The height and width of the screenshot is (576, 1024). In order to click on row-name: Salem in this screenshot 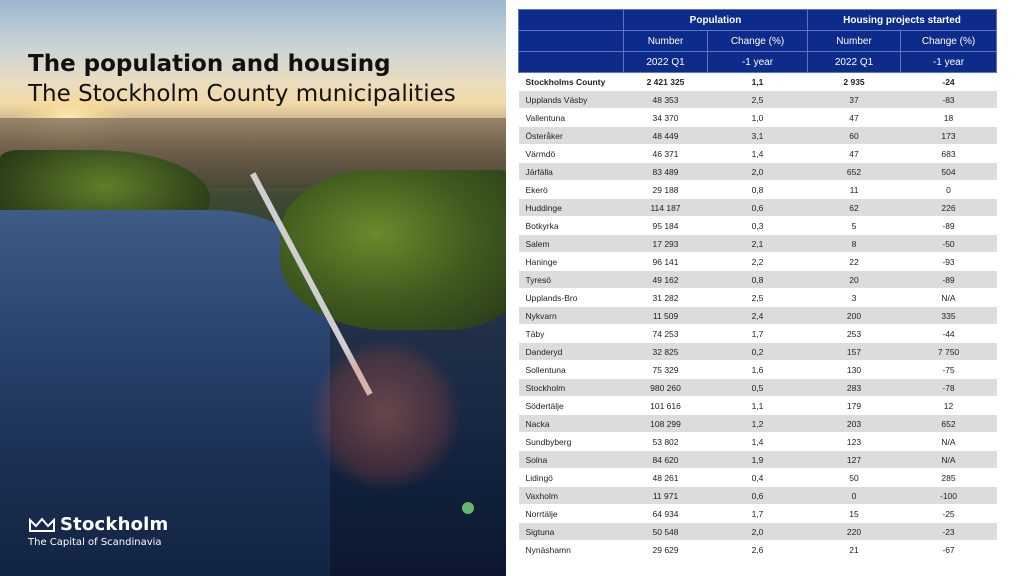, I will do `click(571, 243)`.